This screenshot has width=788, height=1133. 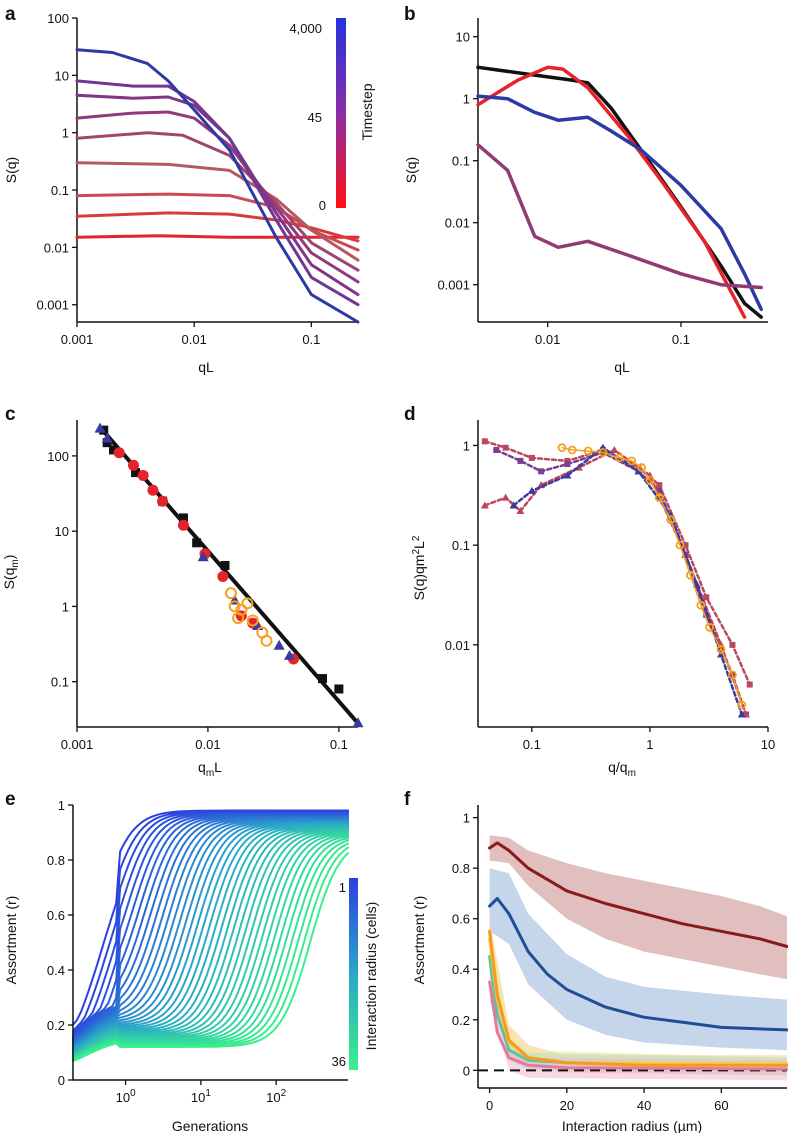 What do you see at coordinates (489, 1105) in the screenshot?
I see `x-tick-label: 0` at bounding box center [489, 1105].